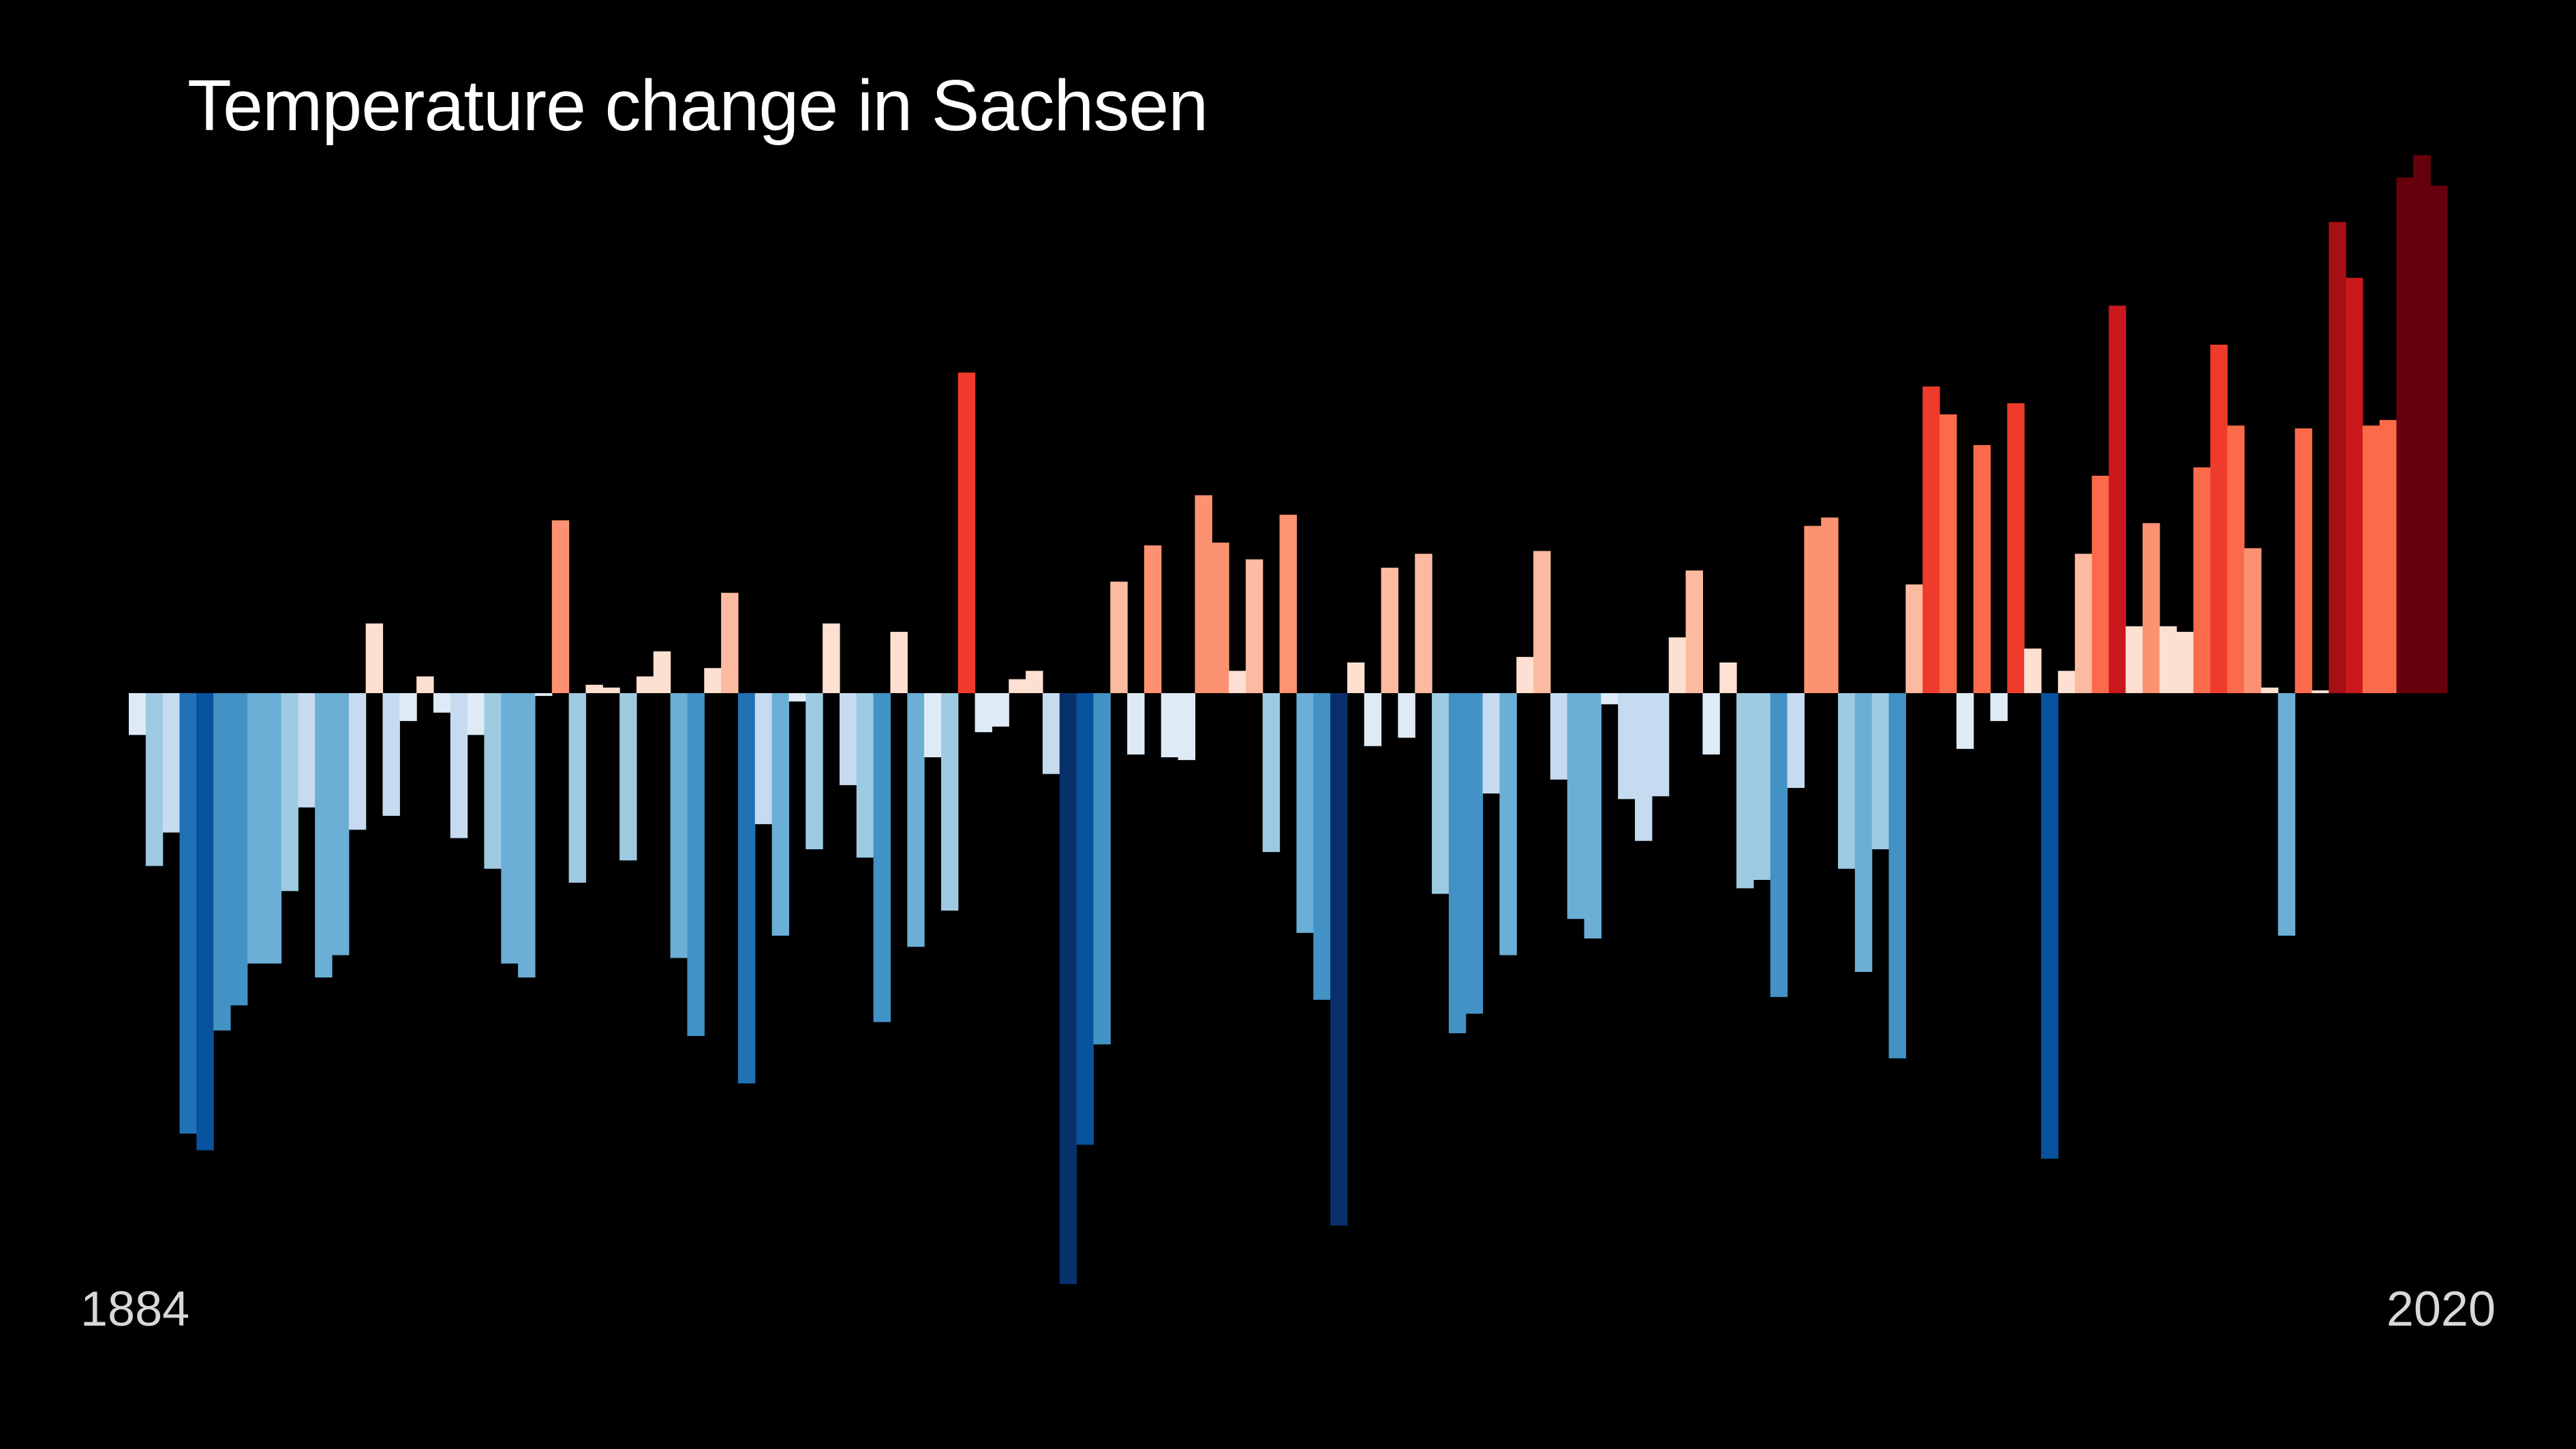  Describe the element at coordinates (1373, 719) in the screenshot. I see `bar-1957` at that location.